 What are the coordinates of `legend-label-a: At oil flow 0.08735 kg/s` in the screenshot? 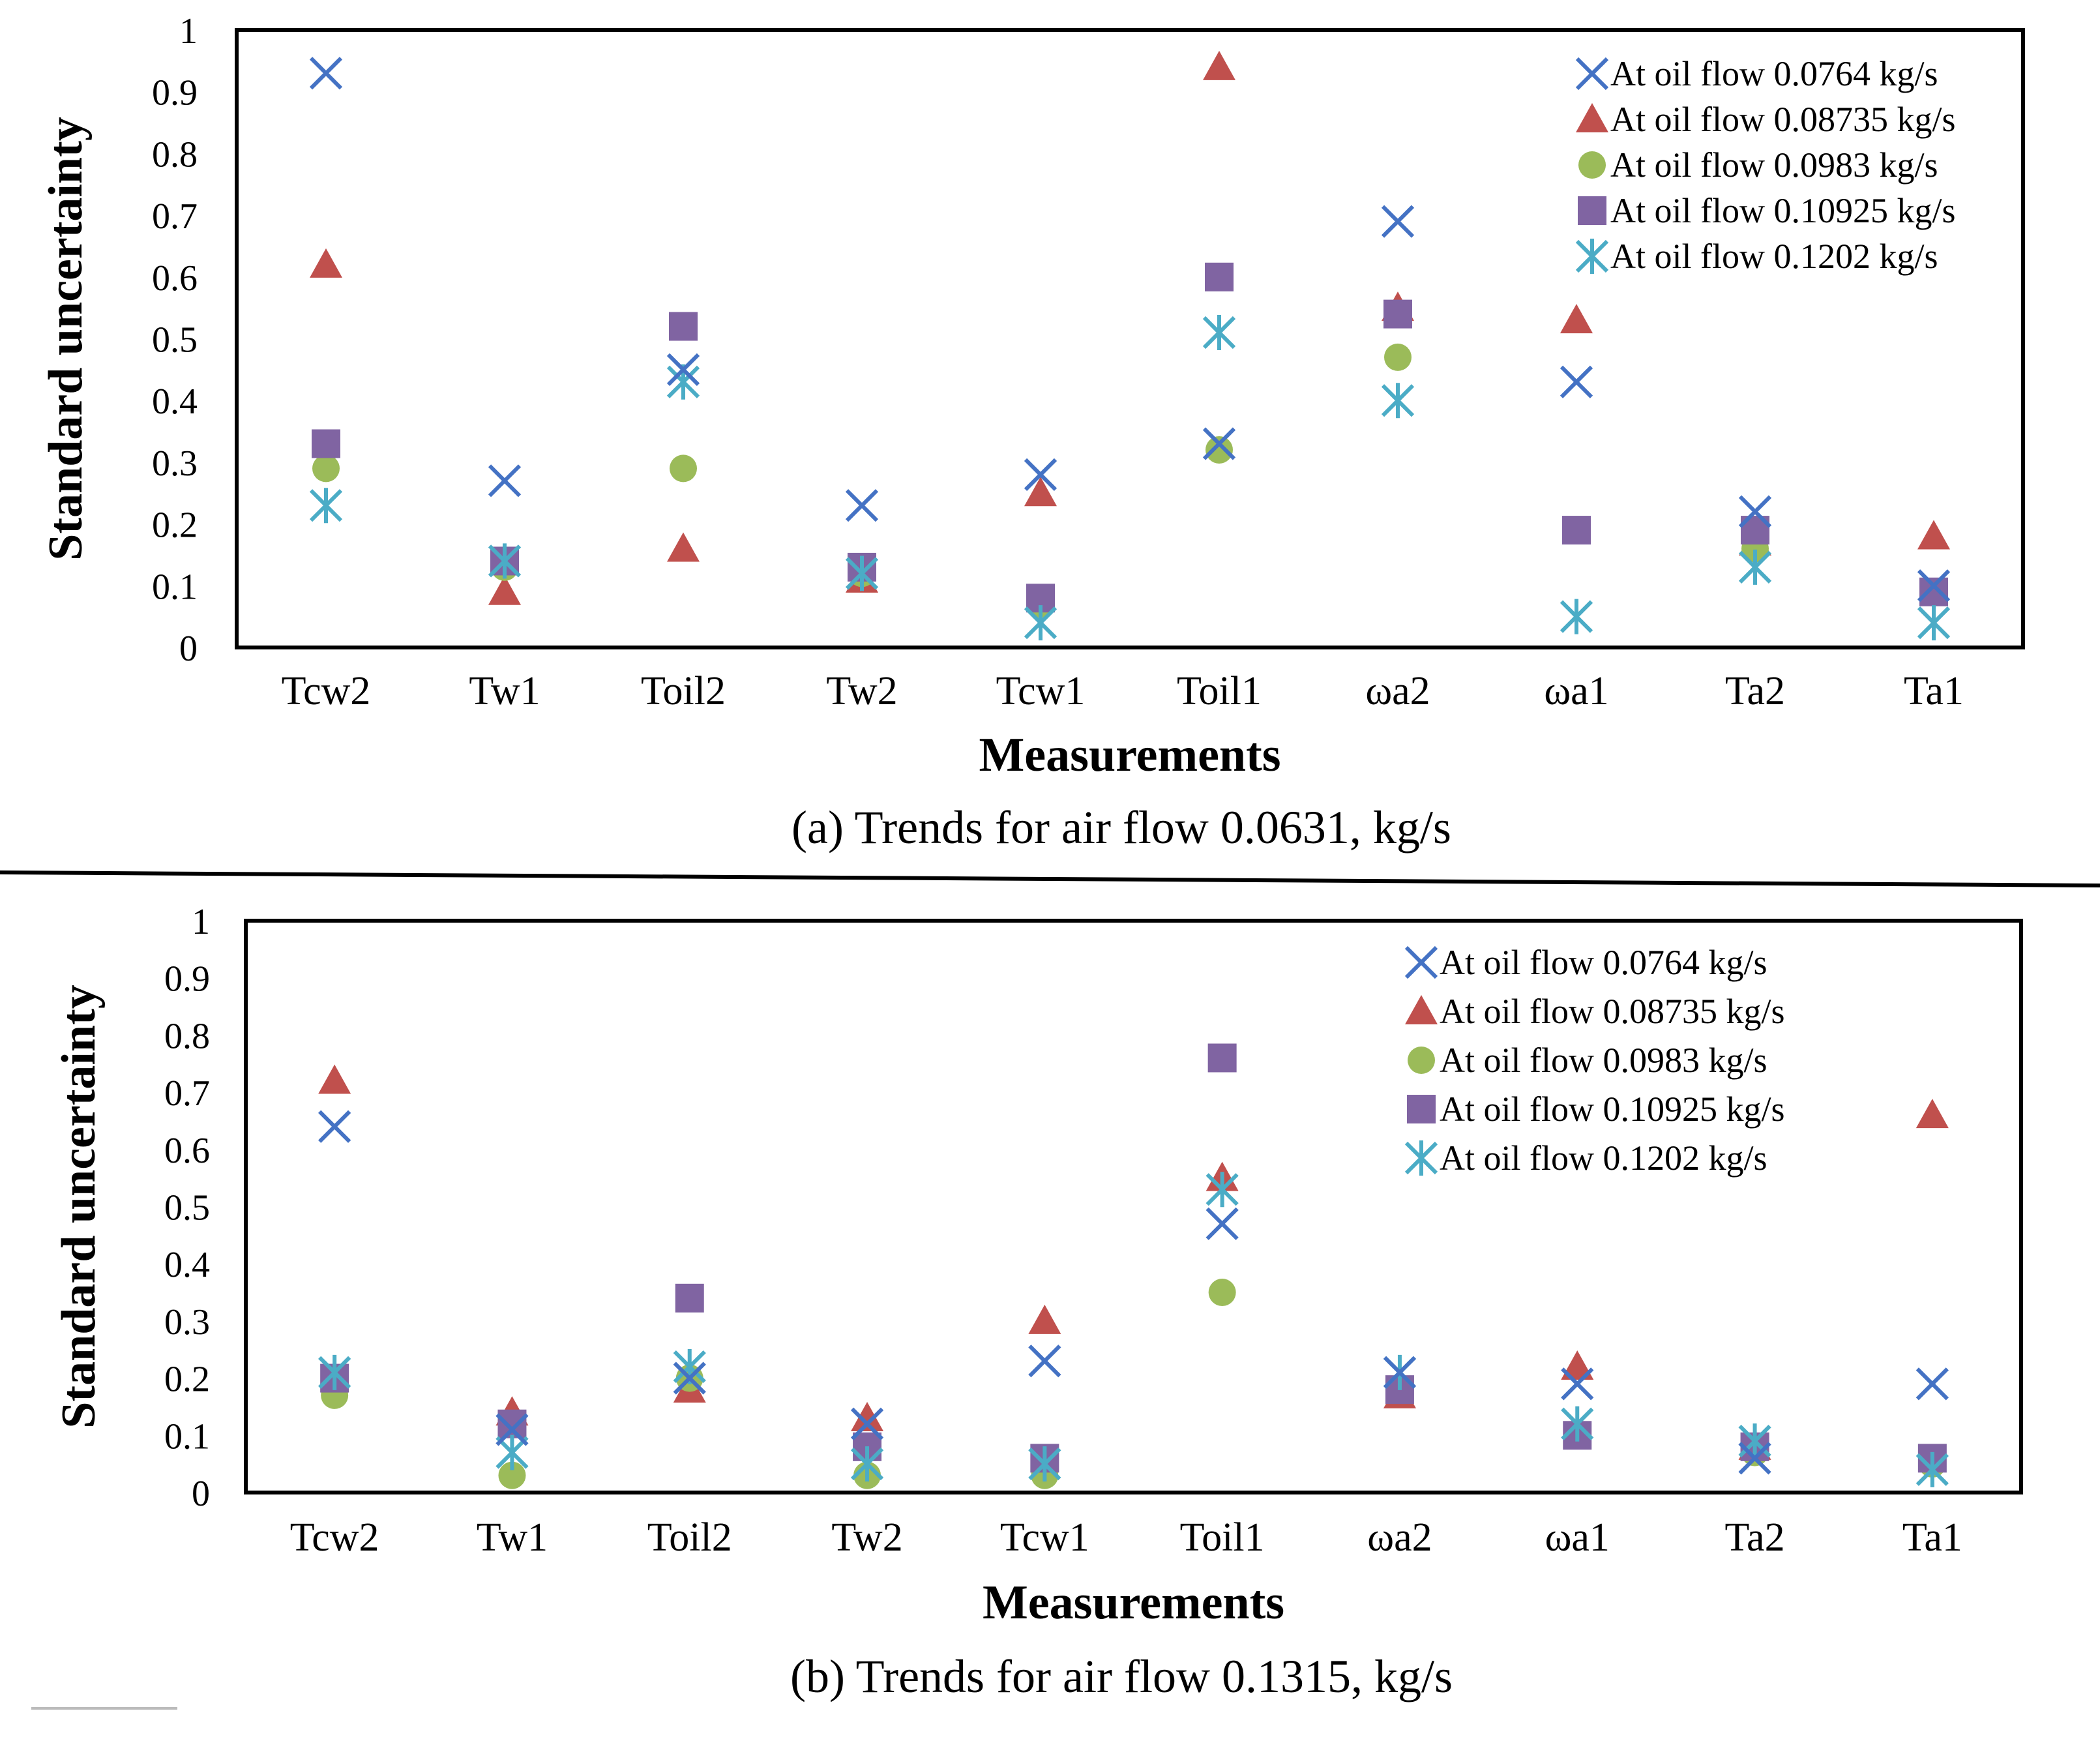 It's located at (1783, 119).